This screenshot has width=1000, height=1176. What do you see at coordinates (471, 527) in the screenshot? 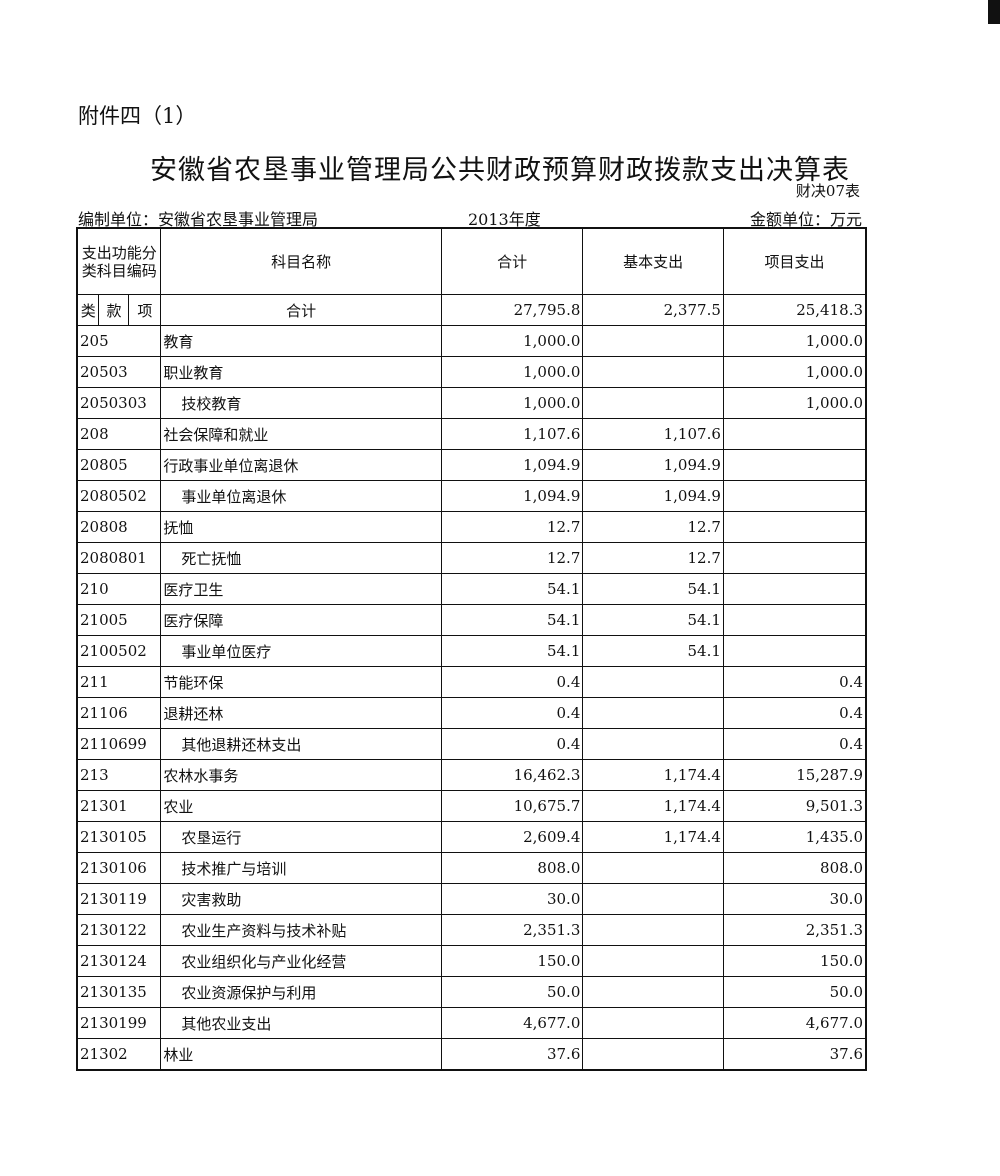
I see `table-row: 20808 抚恤 12.7 12.7` at bounding box center [471, 527].